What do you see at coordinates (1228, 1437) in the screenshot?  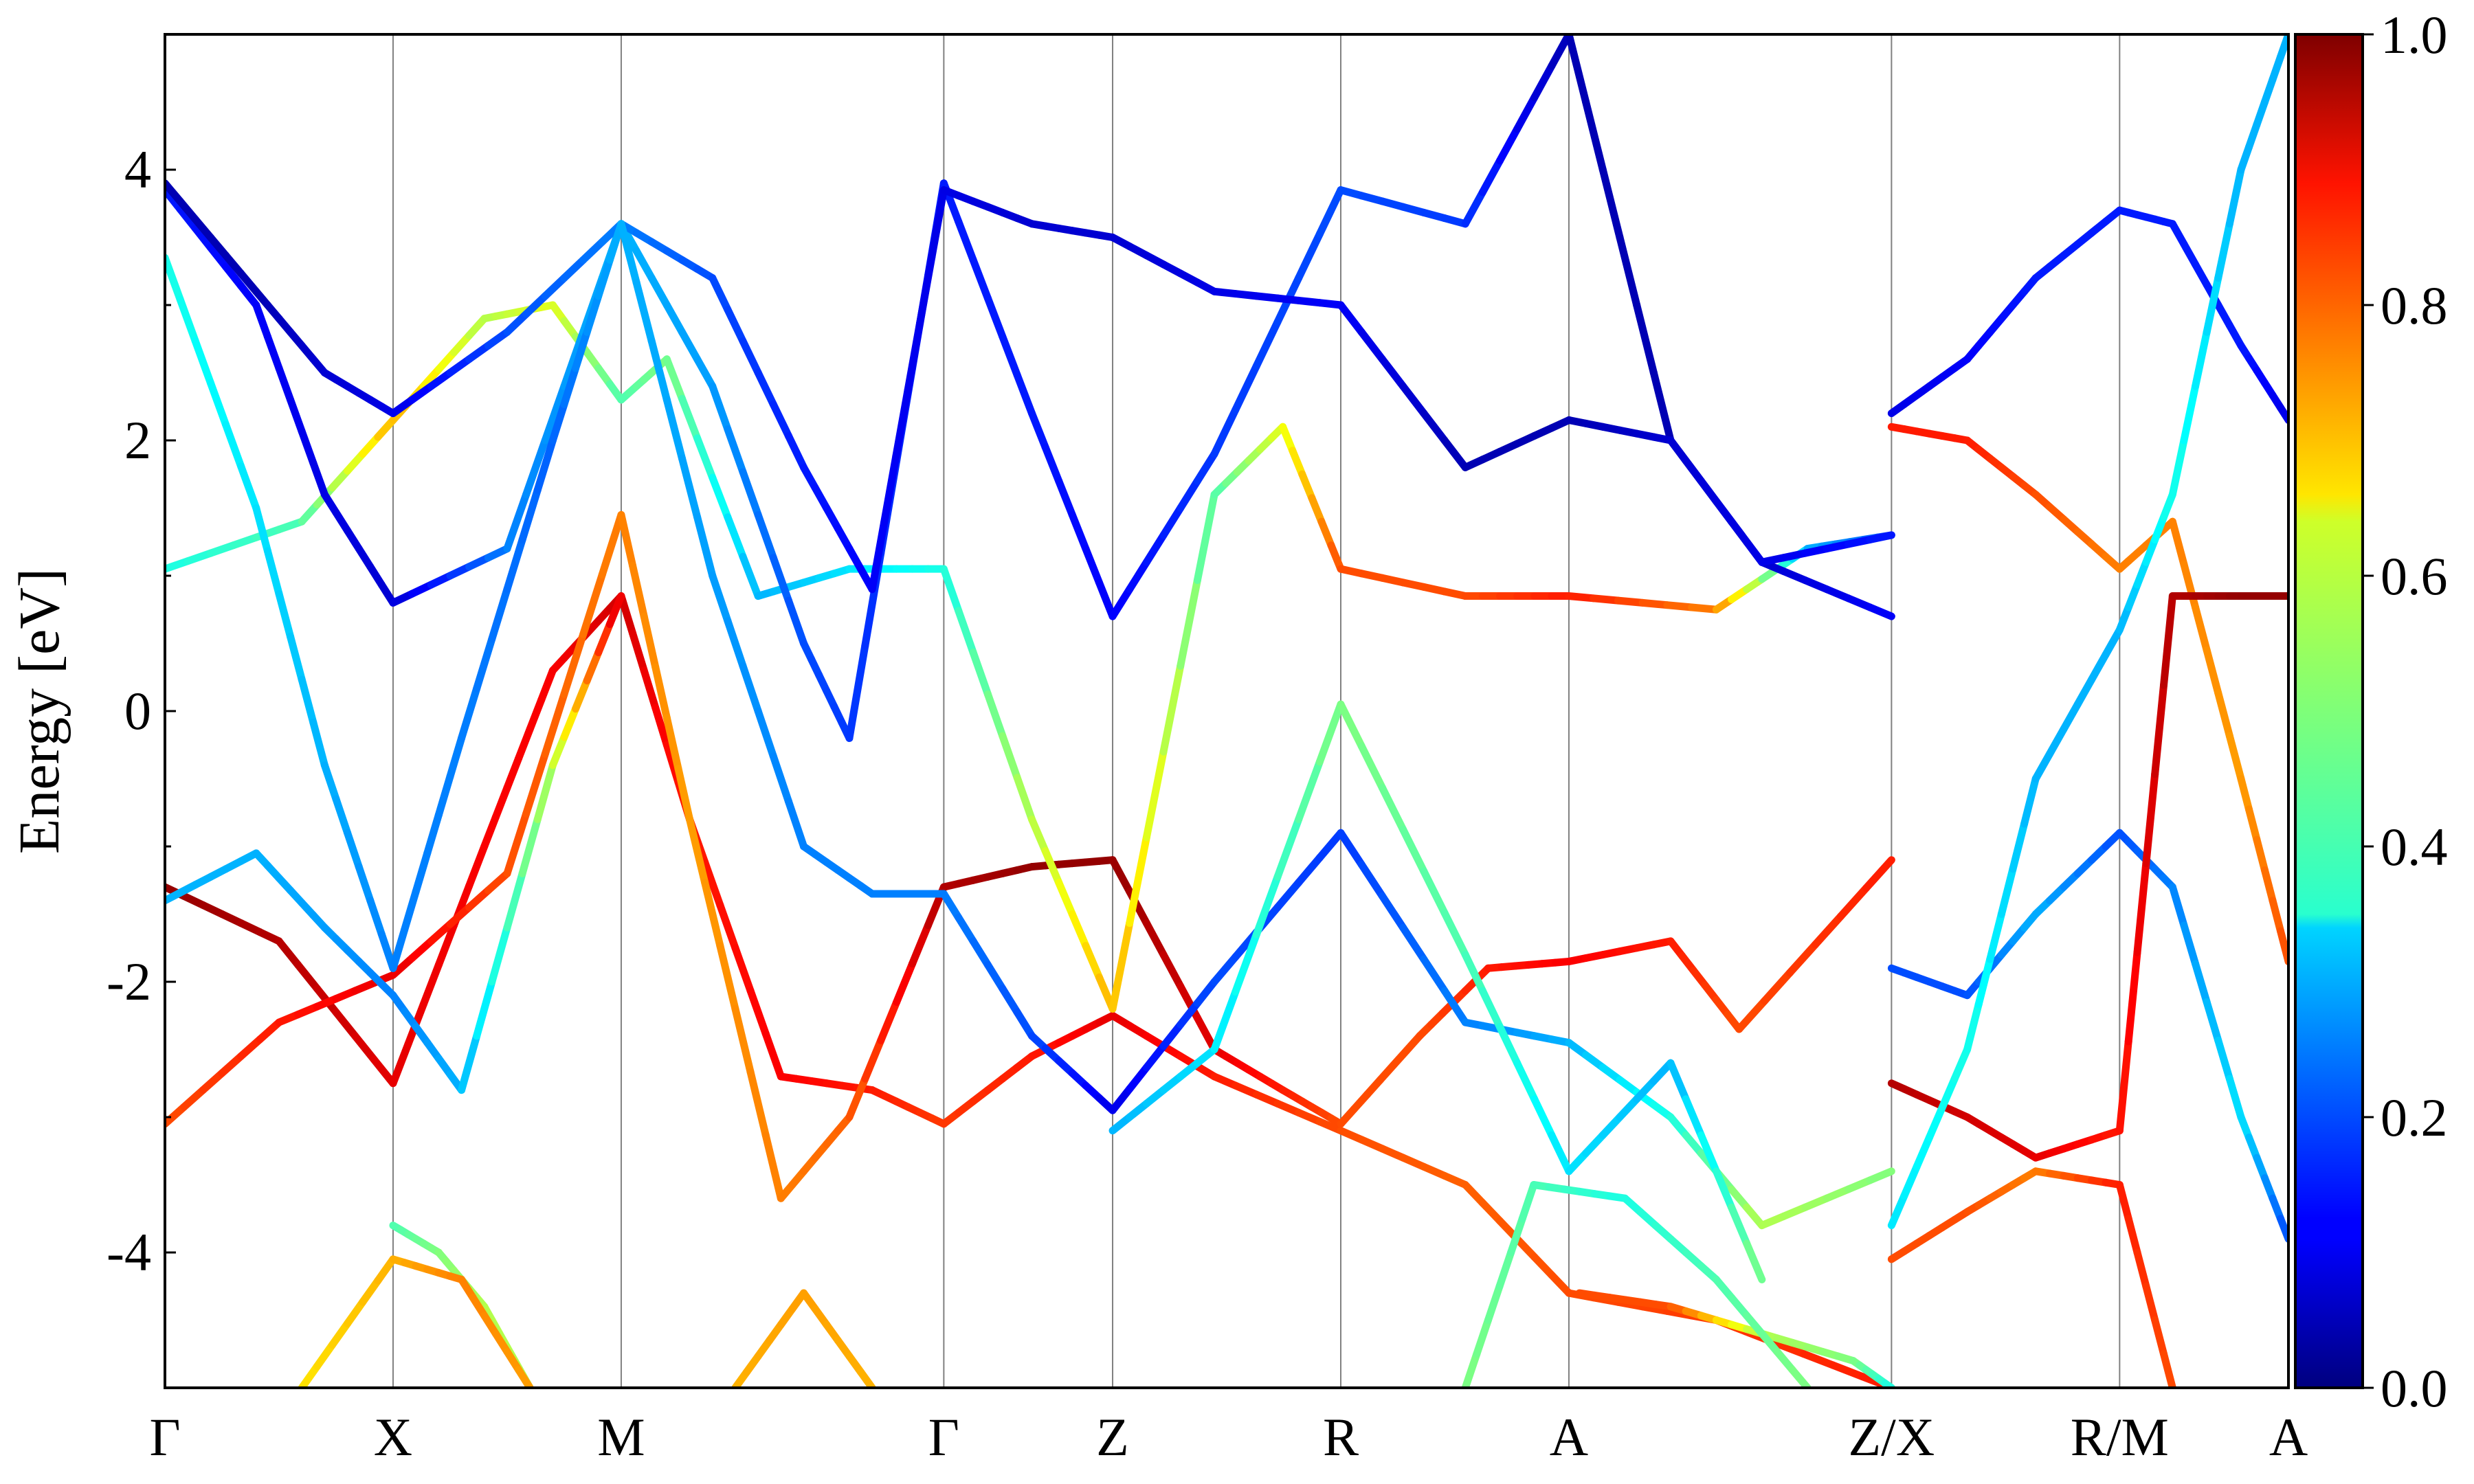 I see `x-axis: Γ X M Γ Z R A Z/X R/M A` at bounding box center [1228, 1437].